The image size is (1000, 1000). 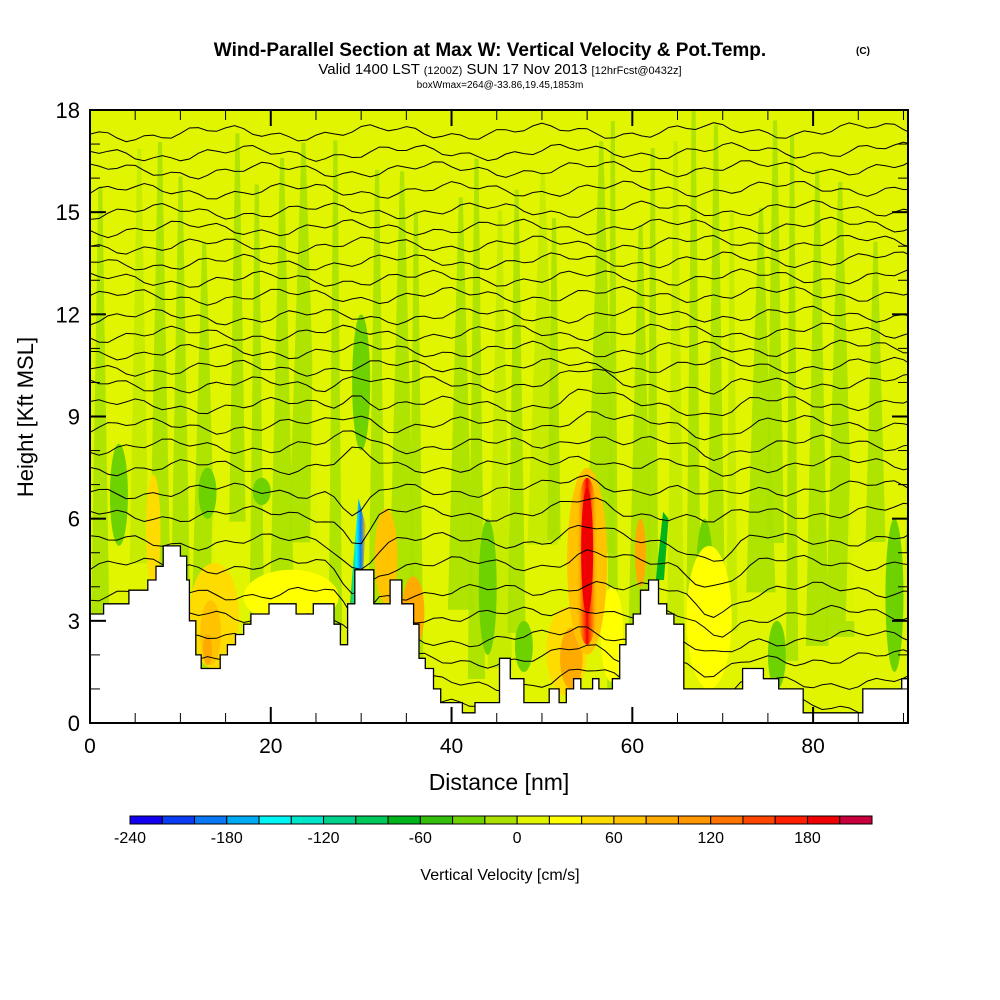 I want to click on subtitle-date: SUN 17 Nov 2013, so click(x=526, y=69).